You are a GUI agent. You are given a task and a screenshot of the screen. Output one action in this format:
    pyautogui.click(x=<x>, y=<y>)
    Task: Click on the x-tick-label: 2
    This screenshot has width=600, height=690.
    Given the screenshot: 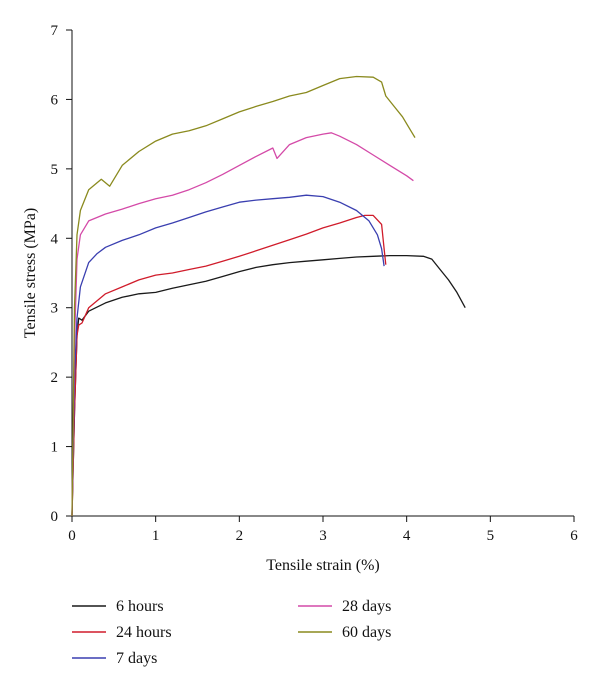 What is the action you would take?
    pyautogui.click(x=240, y=536)
    